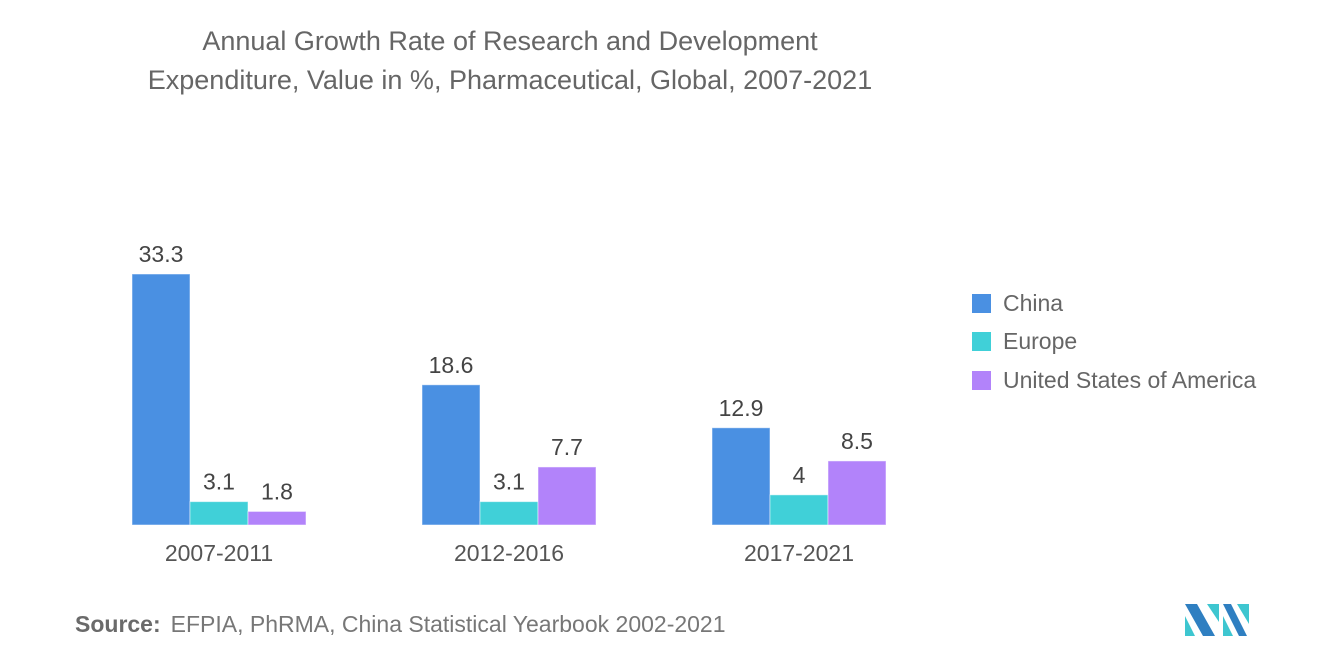 The height and width of the screenshot is (665, 1320). What do you see at coordinates (1033, 302) in the screenshot?
I see `legend-label-china: China` at bounding box center [1033, 302].